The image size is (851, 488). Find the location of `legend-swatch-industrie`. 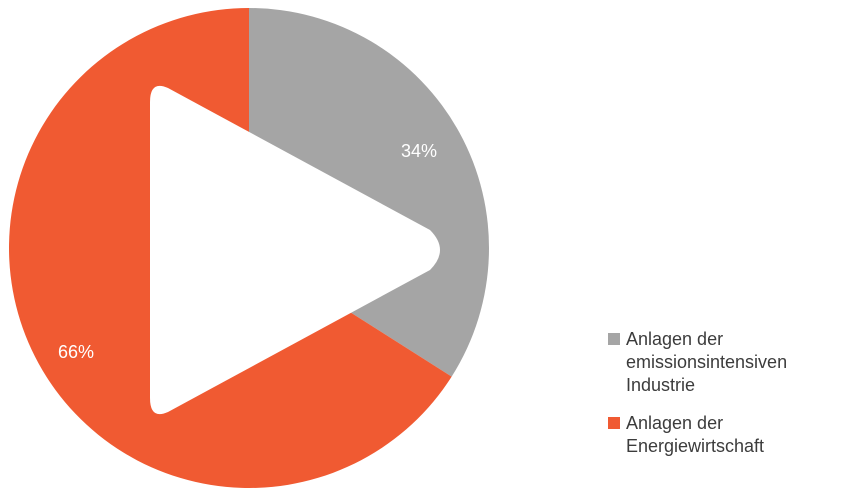

legend-swatch-industrie is located at coordinates (614, 339).